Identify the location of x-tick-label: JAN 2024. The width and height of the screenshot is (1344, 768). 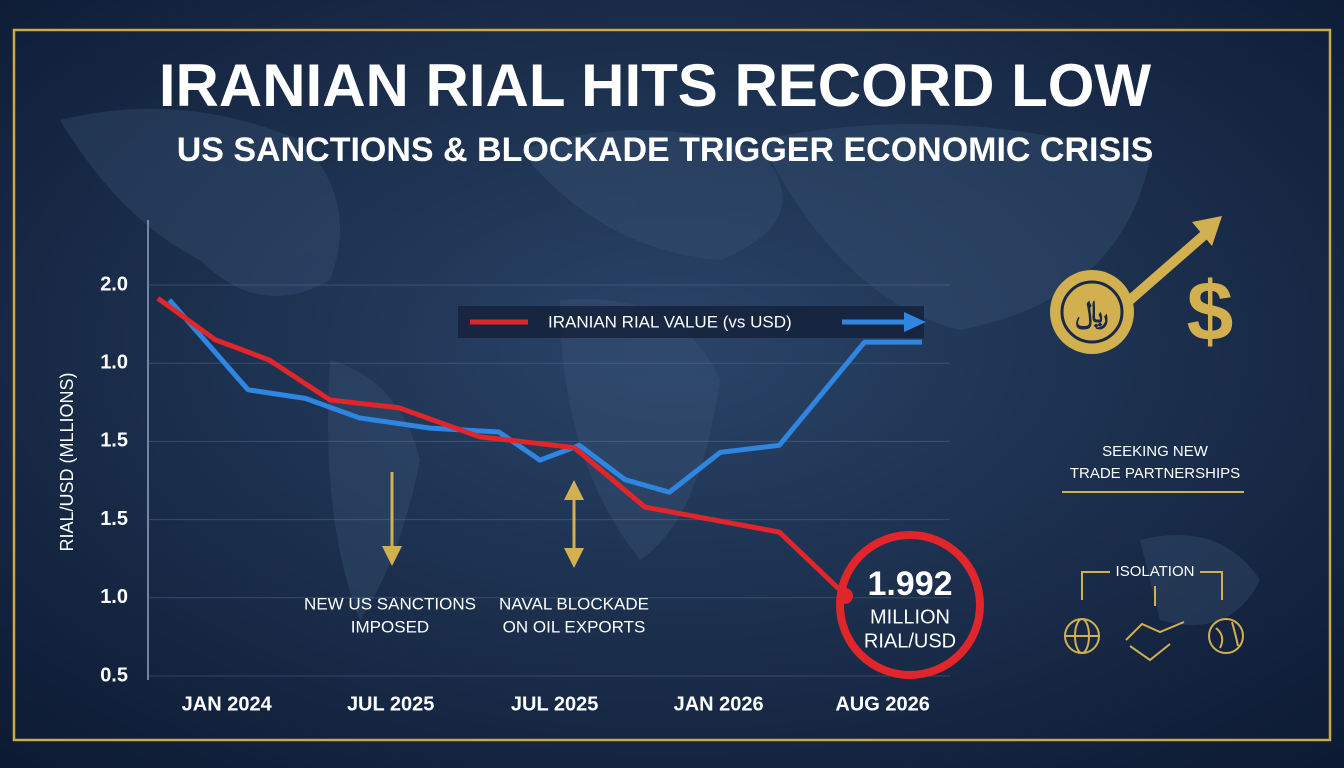
(227, 704).